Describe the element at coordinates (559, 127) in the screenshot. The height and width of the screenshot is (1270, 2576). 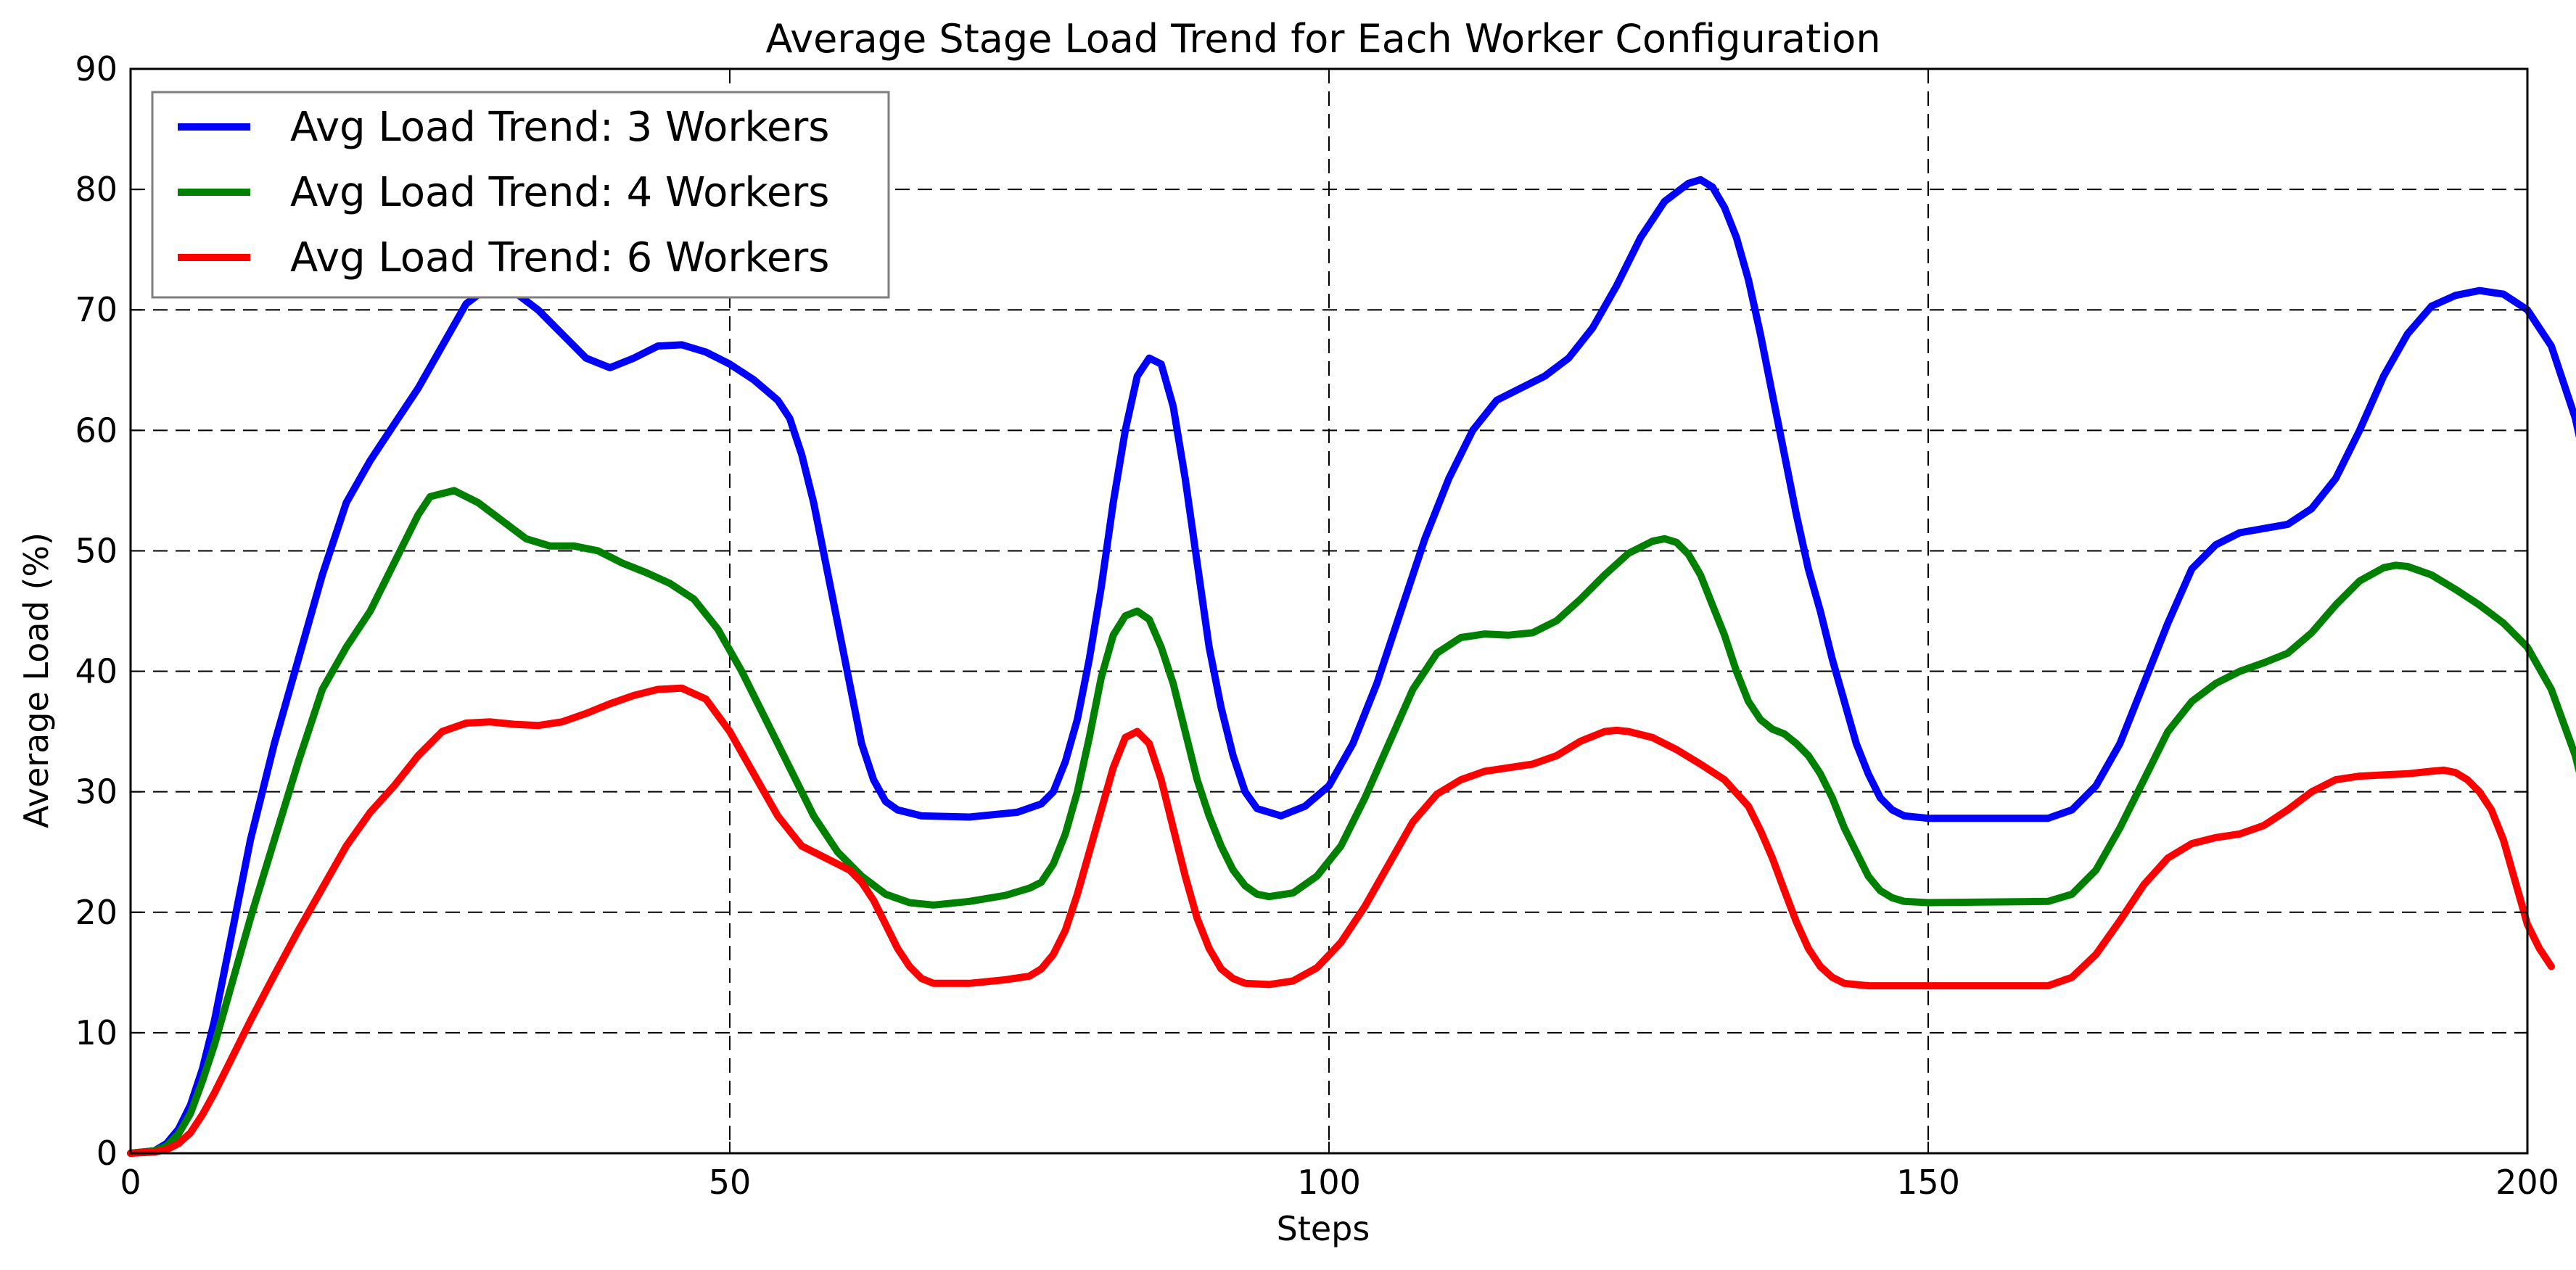
I see `legend-label: Avg Load Trend: 3 Workers` at that location.